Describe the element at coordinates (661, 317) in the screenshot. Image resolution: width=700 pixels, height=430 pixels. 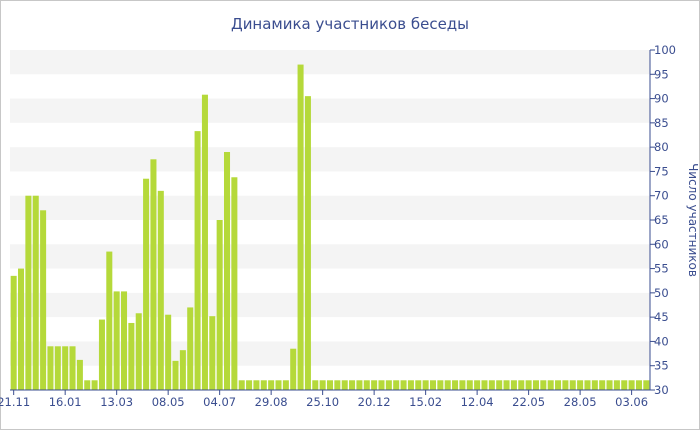
I see `y-tick-label: 45` at that location.